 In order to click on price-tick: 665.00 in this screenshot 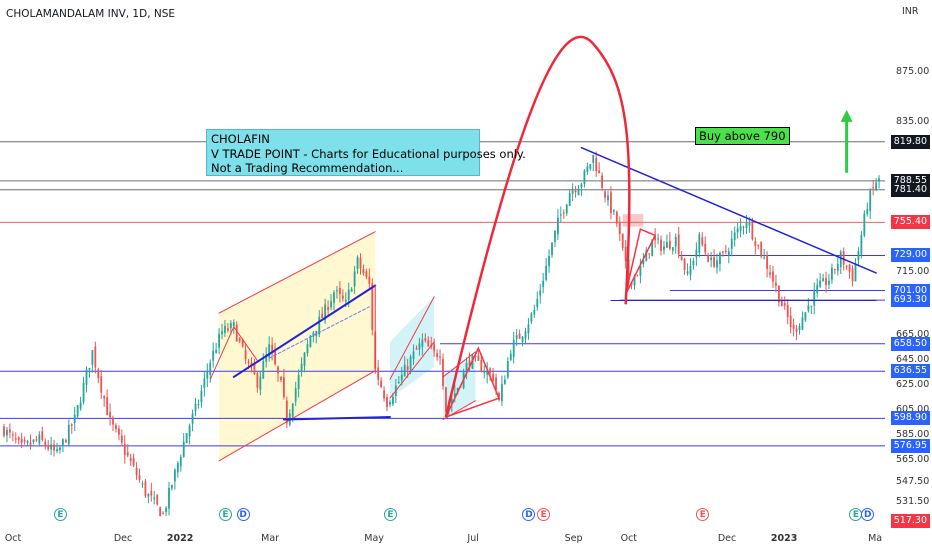, I will do `click(913, 334)`.